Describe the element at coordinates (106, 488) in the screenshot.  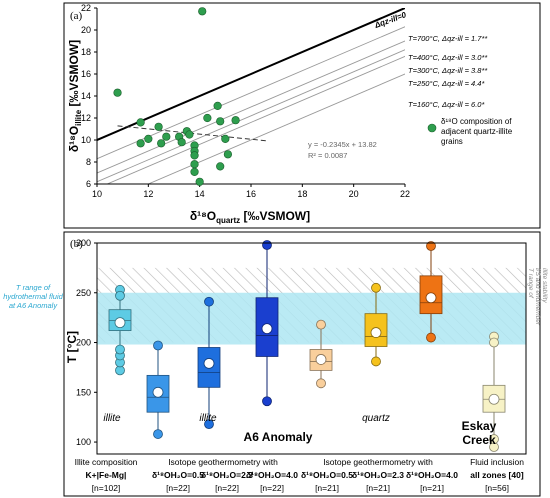
I see `bottom-col1-n: [n=102]` at that location.